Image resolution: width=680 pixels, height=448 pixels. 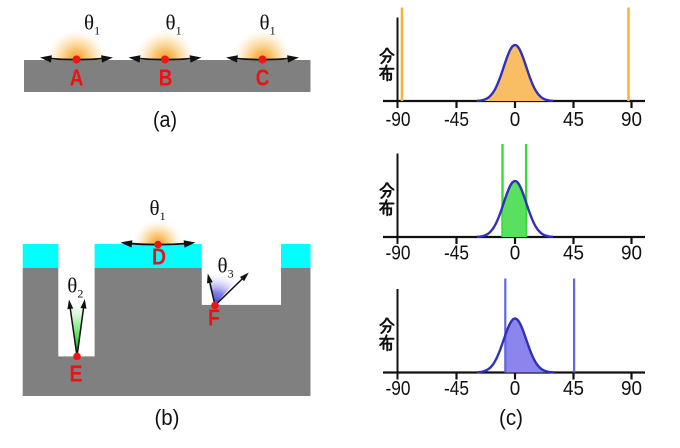 What do you see at coordinates (77, 78) in the screenshot?
I see `svg-text: A` at bounding box center [77, 78].